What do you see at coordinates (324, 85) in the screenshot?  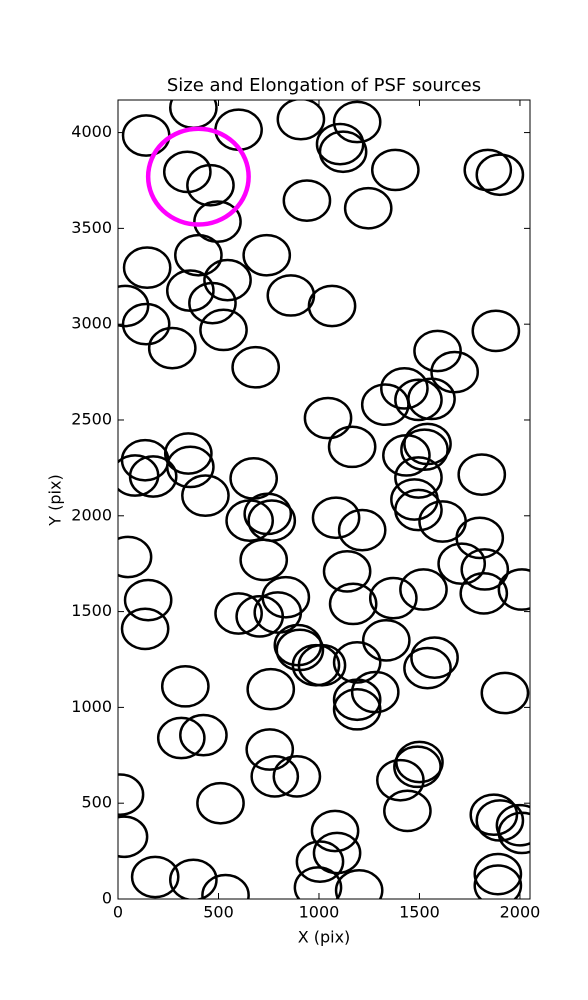 I see `chart-title: Size and Elongation of PSF sources` at bounding box center [324, 85].